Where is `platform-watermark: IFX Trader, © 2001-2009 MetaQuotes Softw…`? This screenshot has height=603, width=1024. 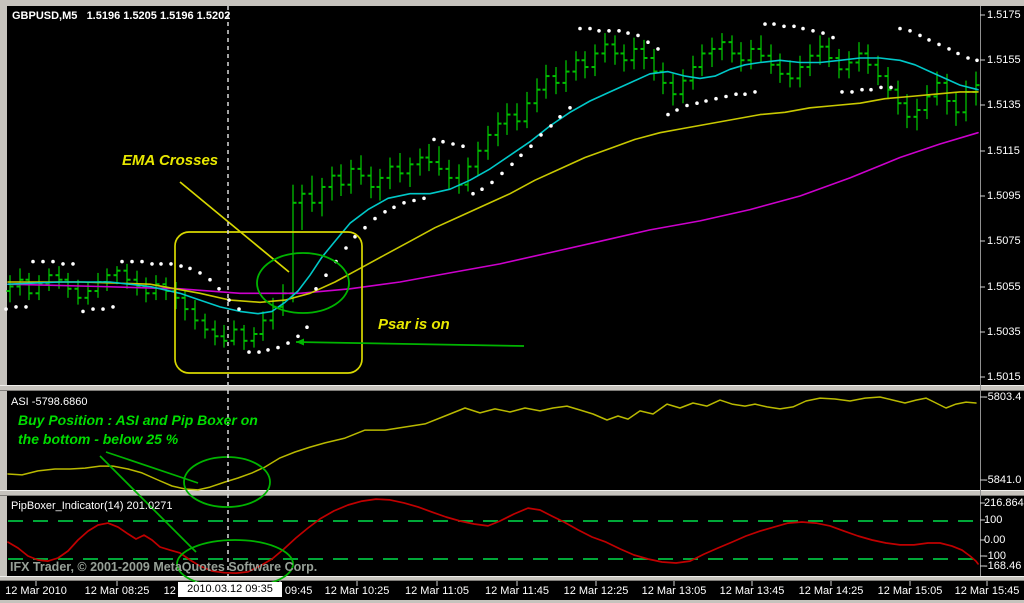
platform-watermark: IFX Trader, © 2001-2009 MetaQuotes Softw… is located at coordinates (164, 567).